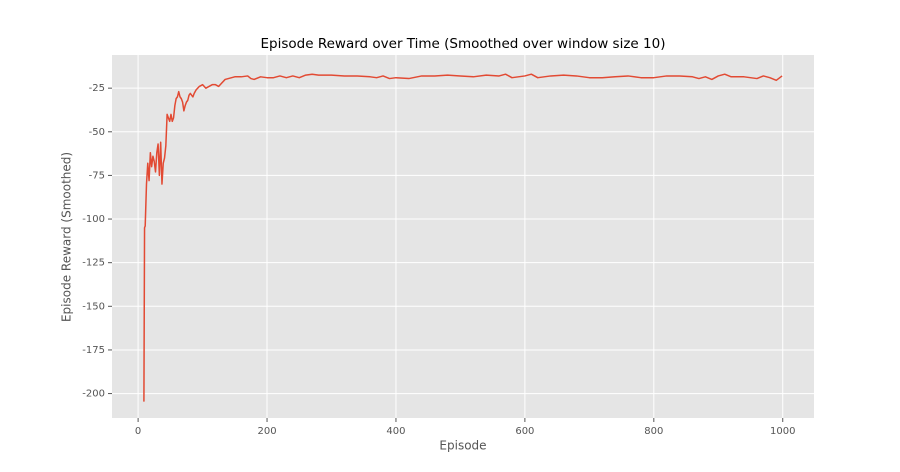 Image resolution: width=900 pixels, height=472 pixels. I want to click on x-tick-label: 400, so click(395, 431).